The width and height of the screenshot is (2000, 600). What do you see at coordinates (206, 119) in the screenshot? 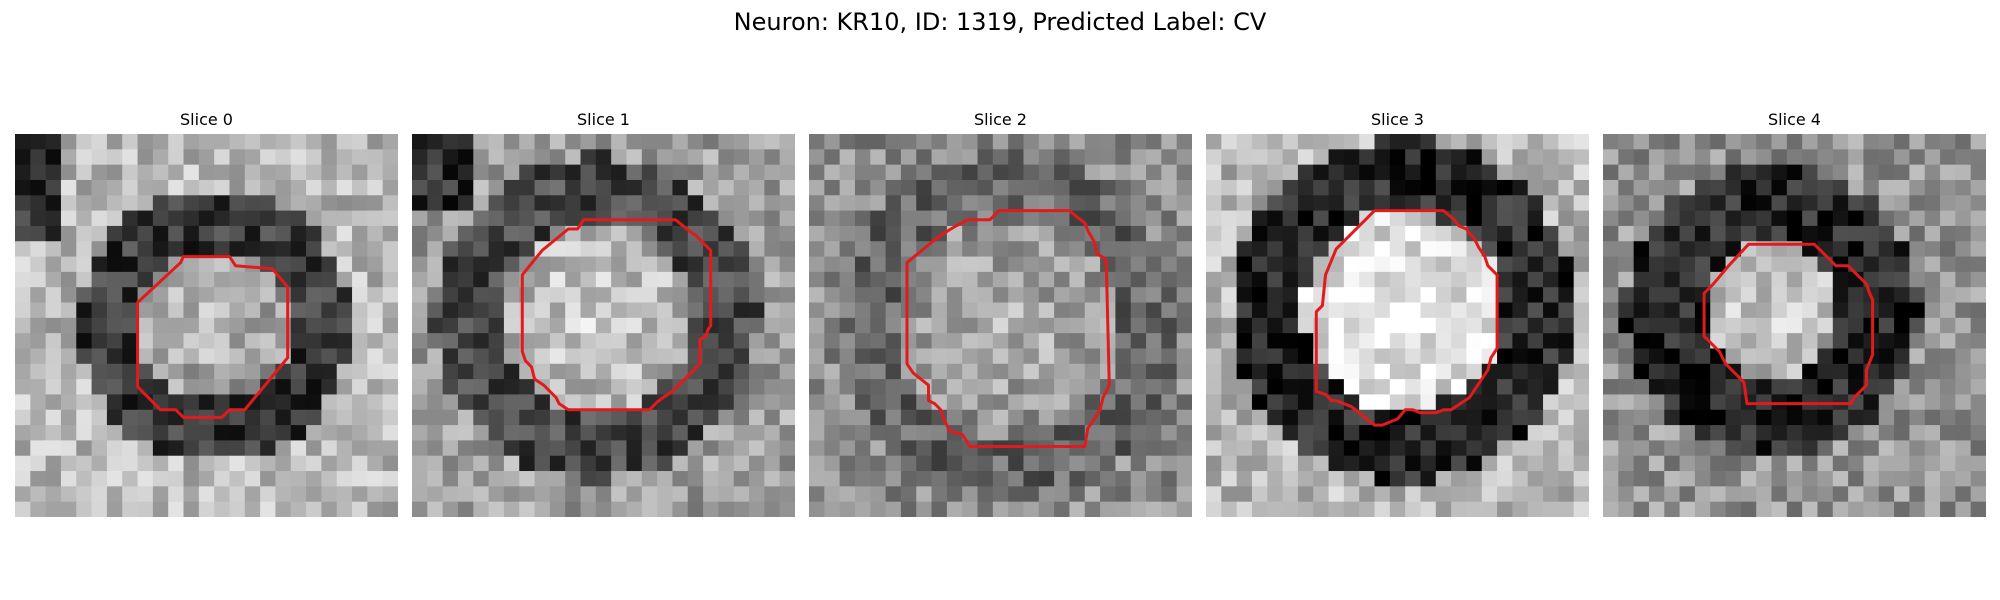
I see `slice-title: Slice 0` at bounding box center [206, 119].